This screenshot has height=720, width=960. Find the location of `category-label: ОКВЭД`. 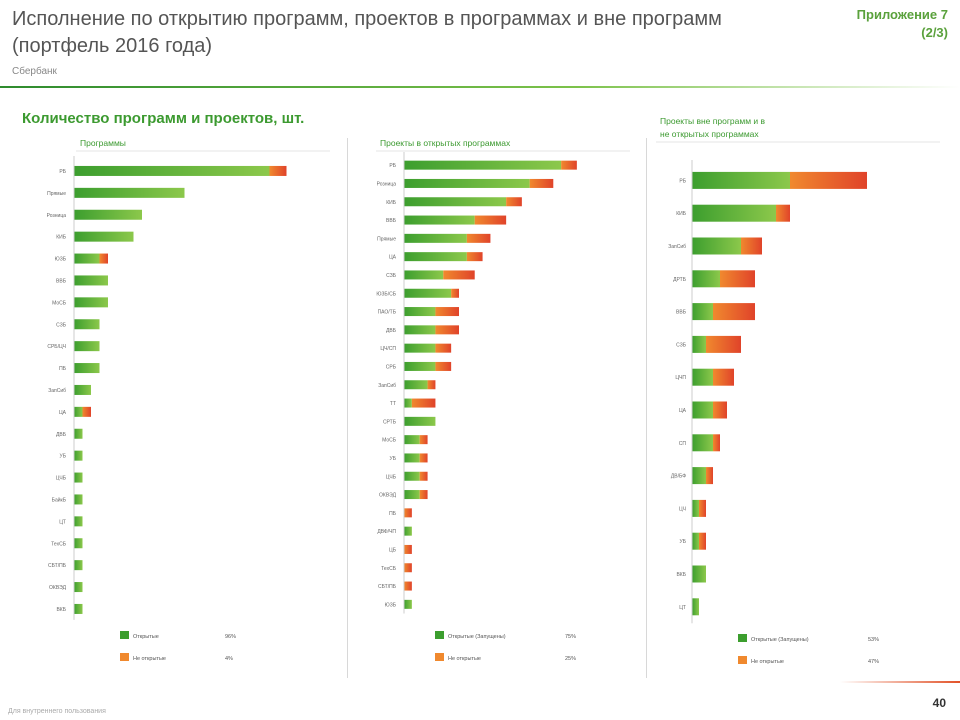

category-label: ОКВЭД is located at coordinates (388, 496).